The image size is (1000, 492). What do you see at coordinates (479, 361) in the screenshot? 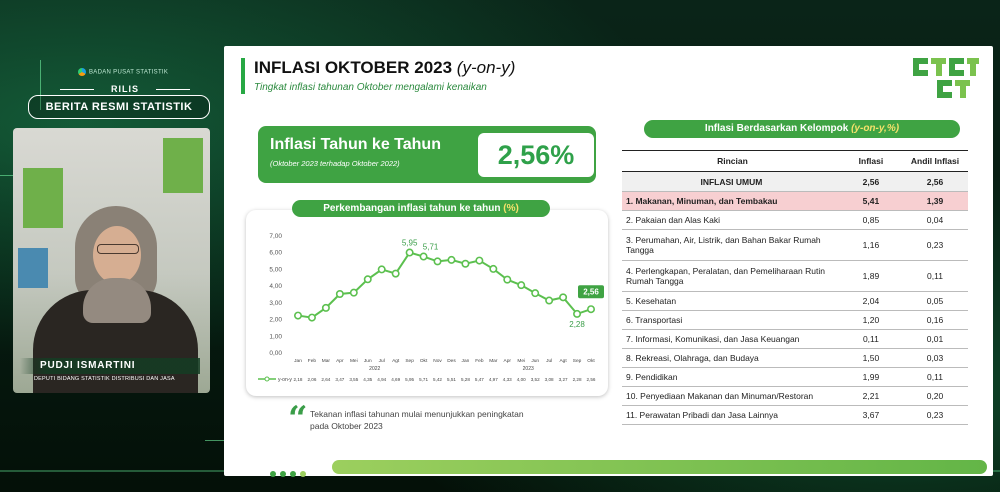
I see `x-tick-label: Feb` at bounding box center [479, 361].